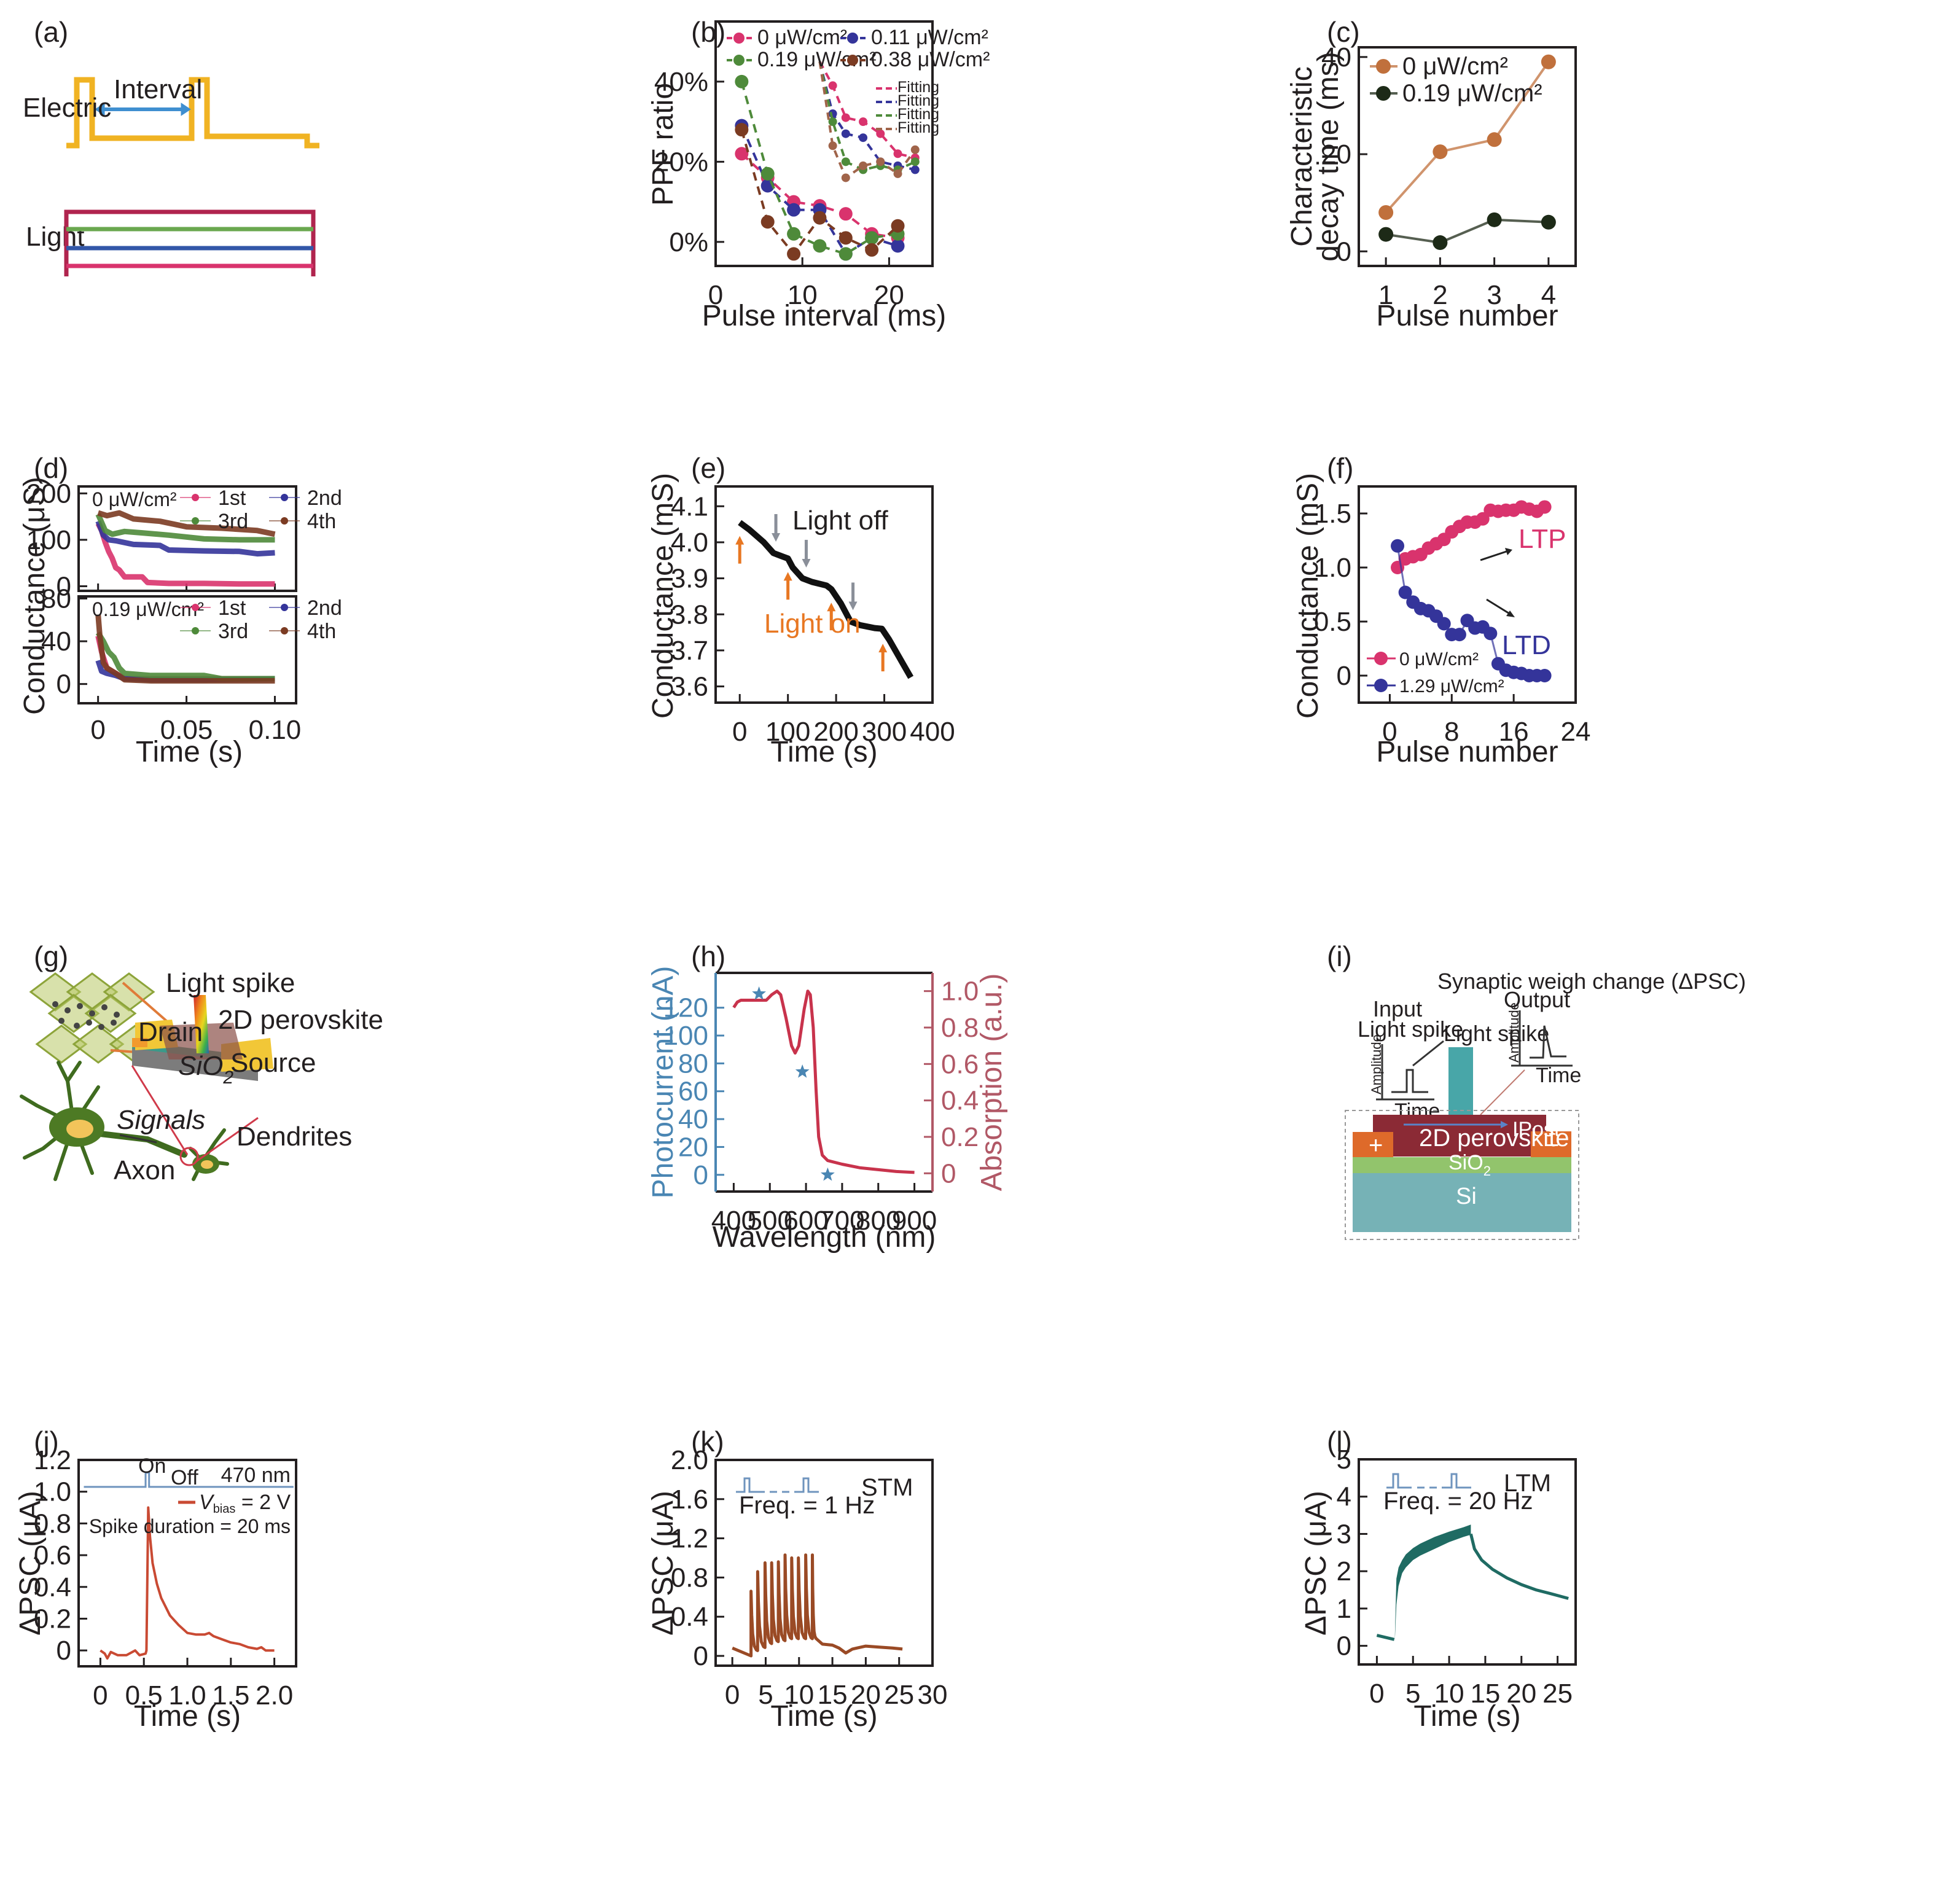 This screenshot has width=1935, height=1904. What do you see at coordinates (1510, 614) in the screenshot?
I see `ltd-arrowhead` at bounding box center [1510, 614].